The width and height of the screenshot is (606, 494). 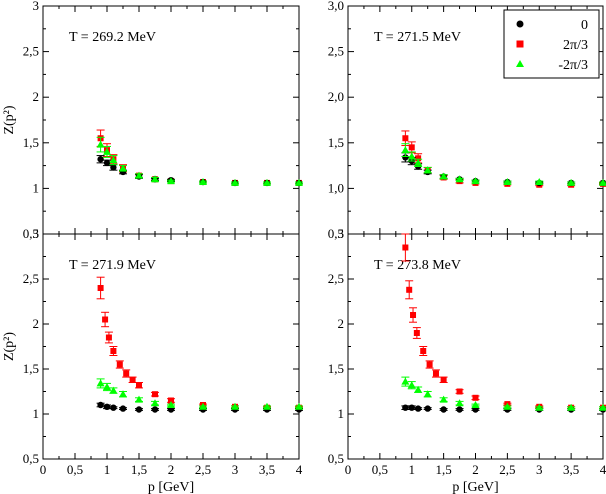 I want to click on temperature-annotation: T = 273.8 MeV, so click(x=417, y=265).